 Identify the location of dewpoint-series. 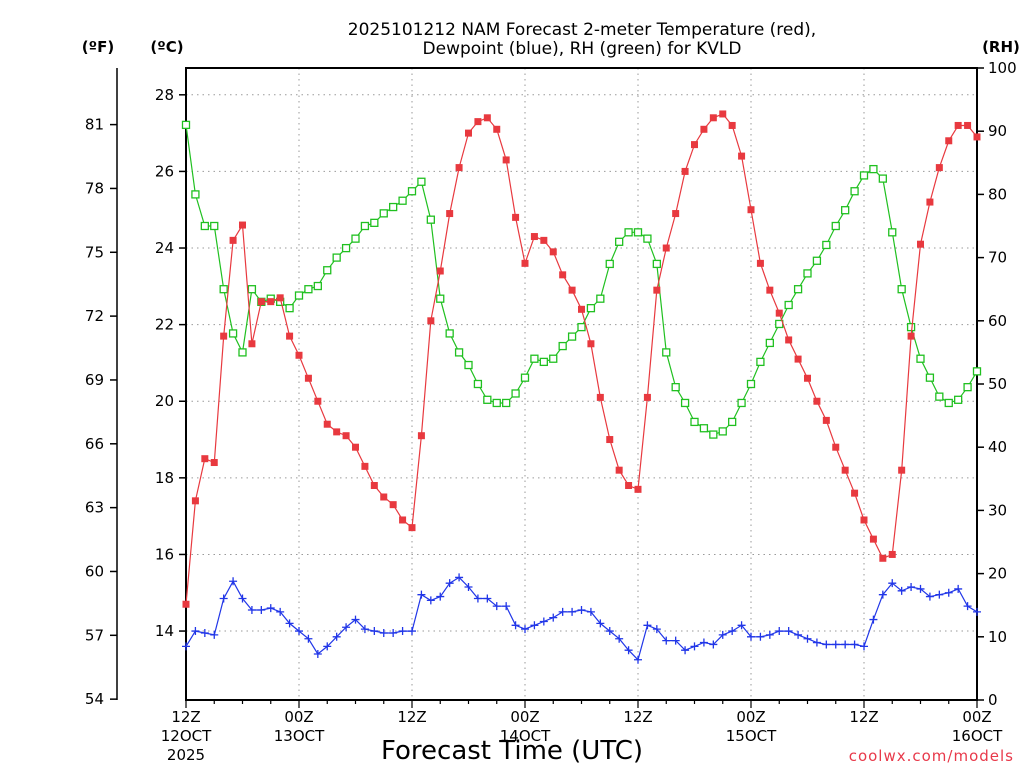
(581, 618).